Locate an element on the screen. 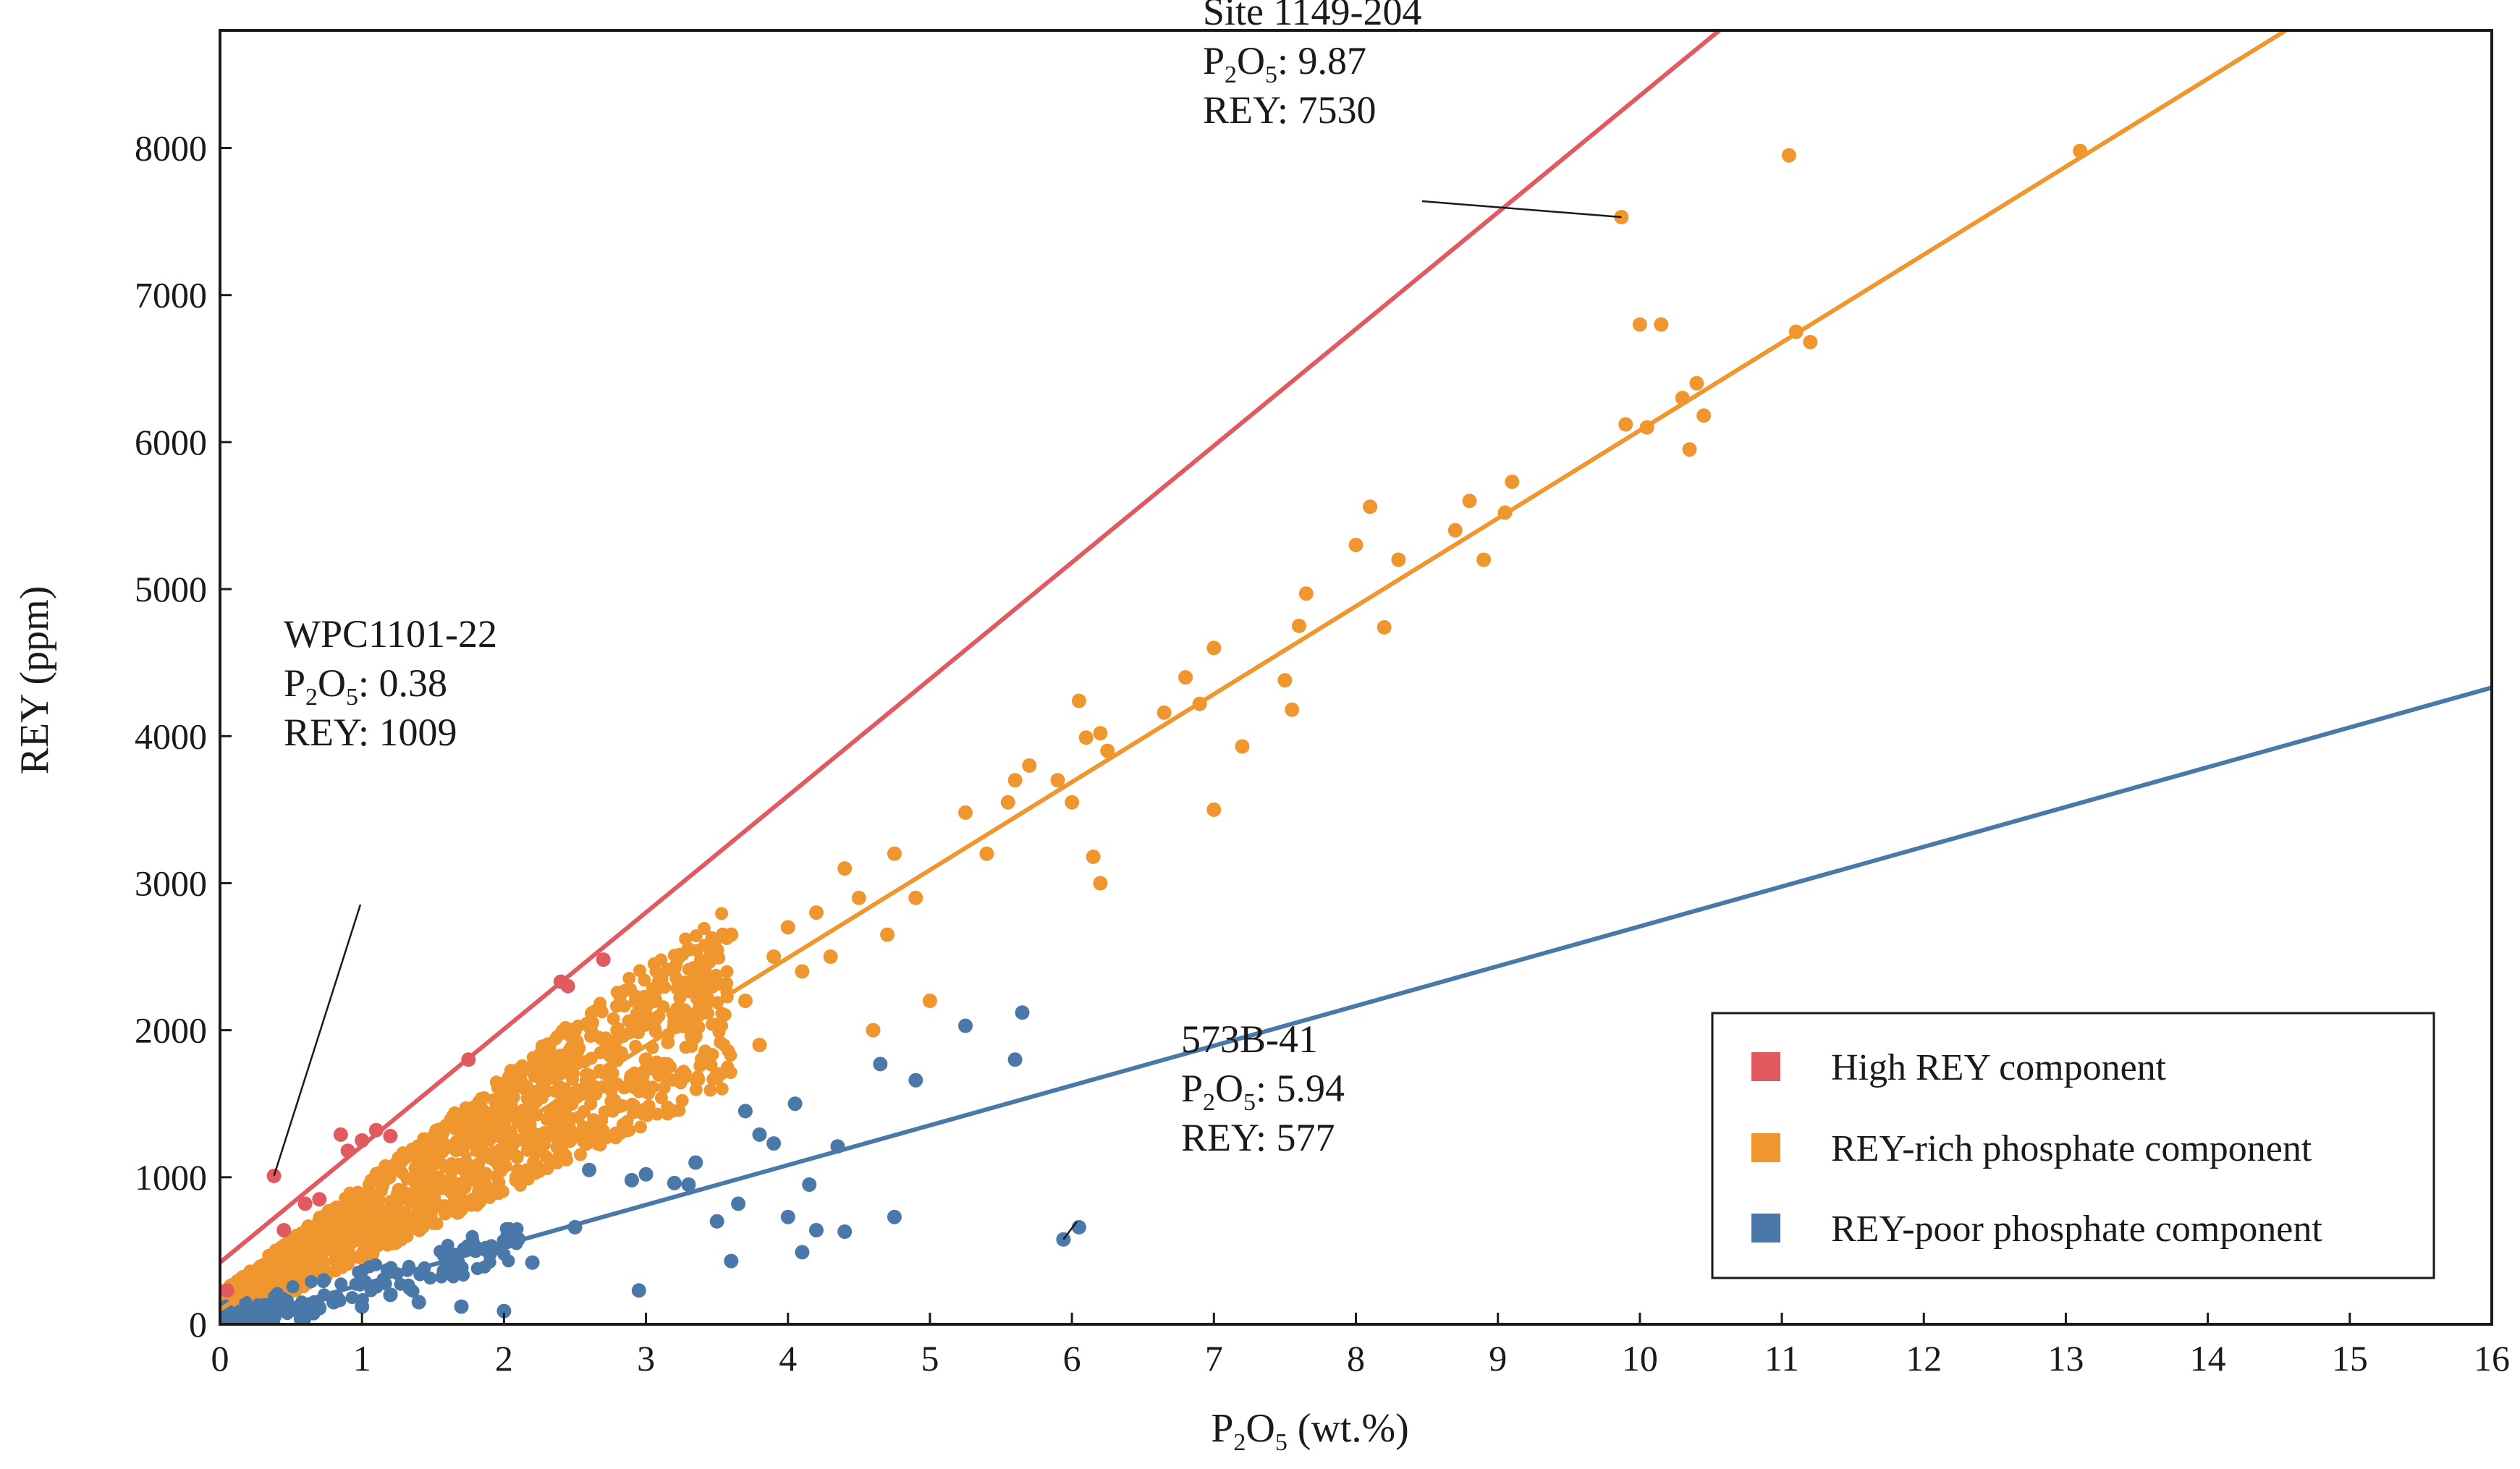 The image size is (2520, 1469). x-tick-label: 9 is located at coordinates (1498, 1358).